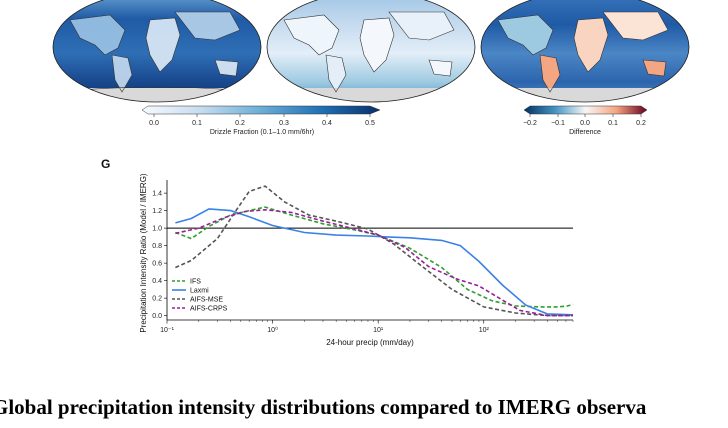  What do you see at coordinates (558, 123) in the screenshot?
I see `cb-diff-tick: −0.1` at bounding box center [558, 123].